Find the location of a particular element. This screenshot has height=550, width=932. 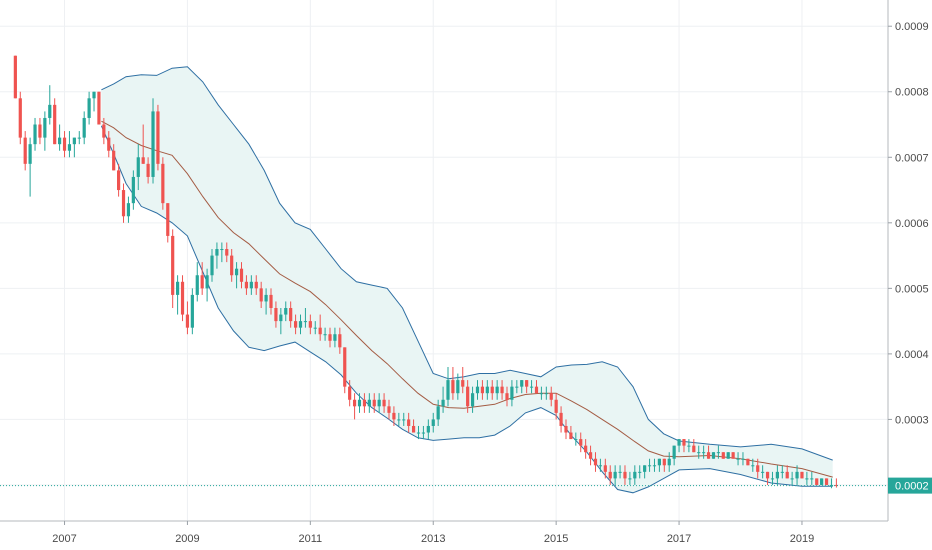

x-tick-label: 2013 is located at coordinates (433, 539).